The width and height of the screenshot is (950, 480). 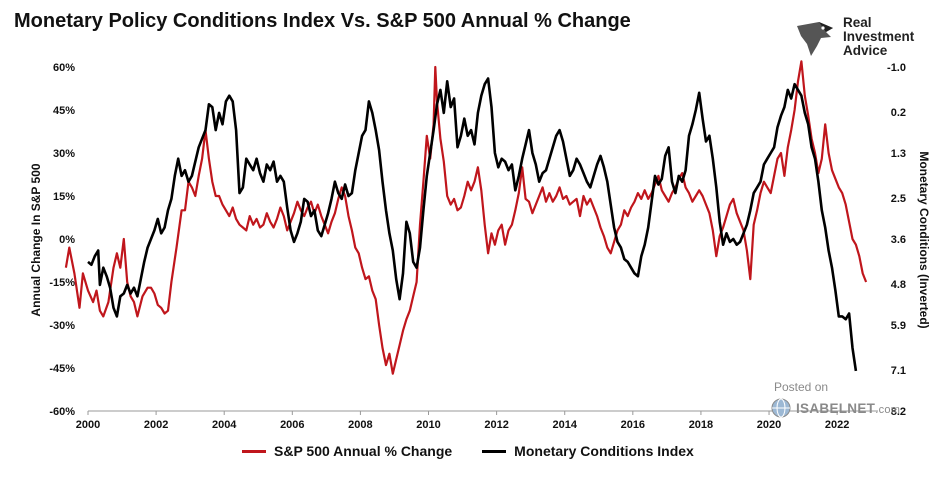 What do you see at coordinates (815, 39) in the screenshot?
I see `eagle-head-icon` at bounding box center [815, 39].